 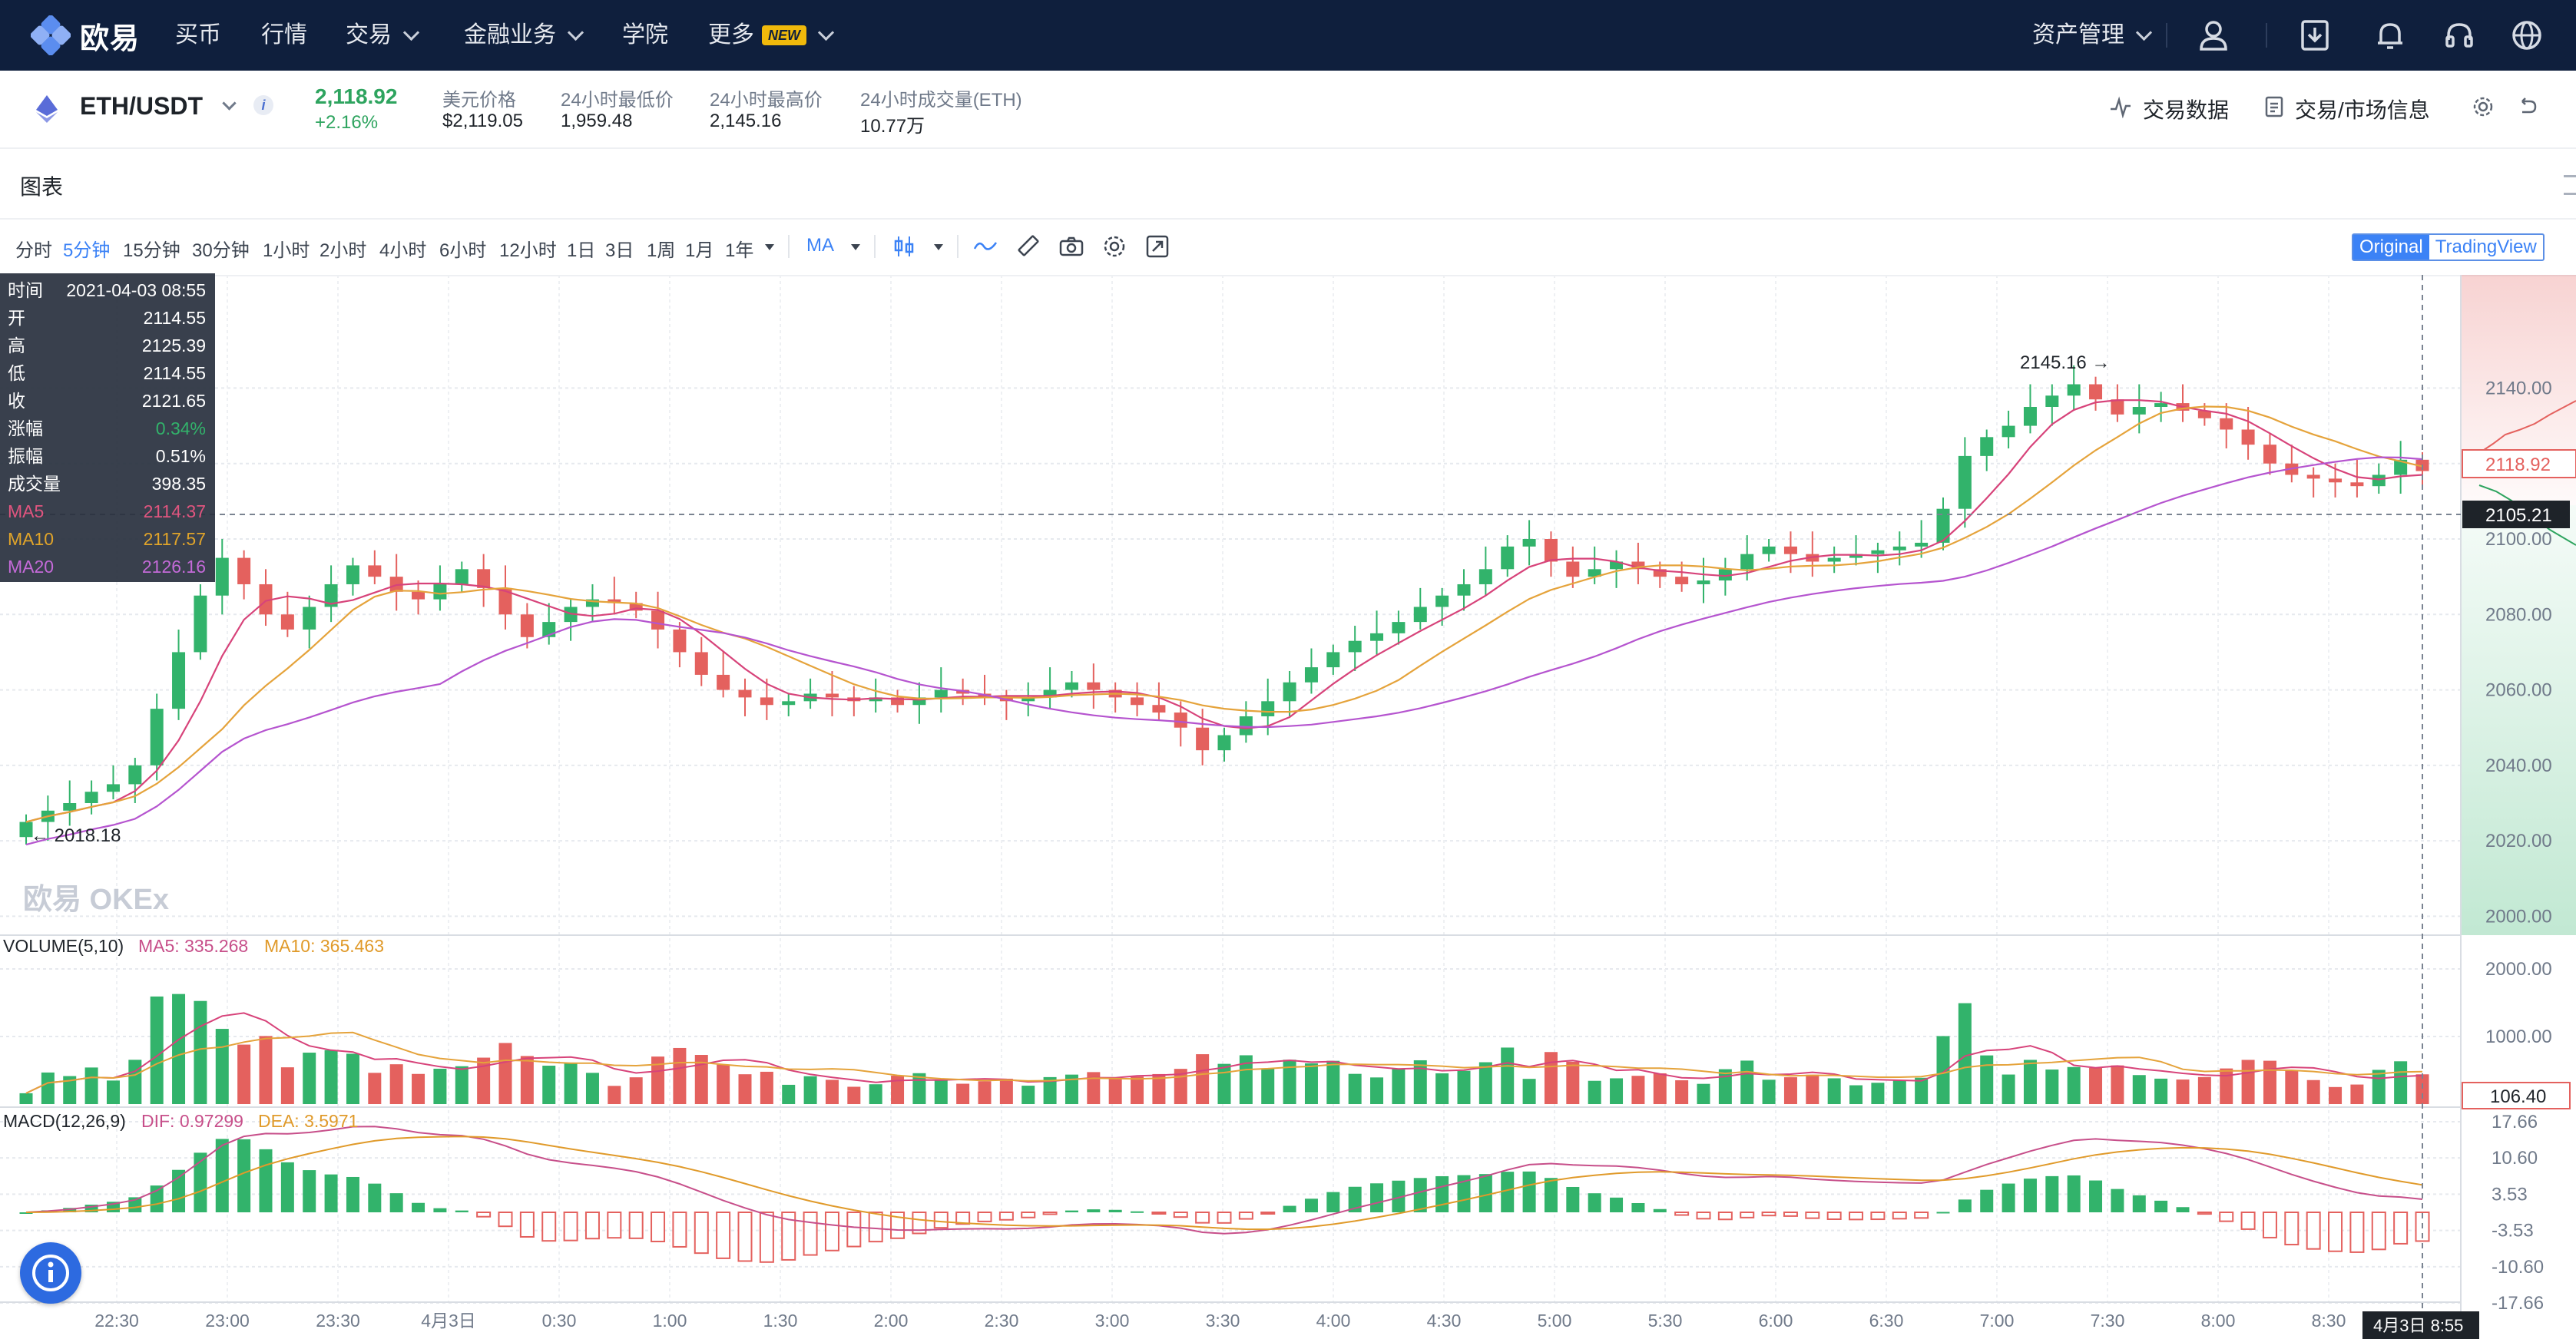 What do you see at coordinates (284, 35) in the screenshot?
I see `nav-markets: 行情` at bounding box center [284, 35].